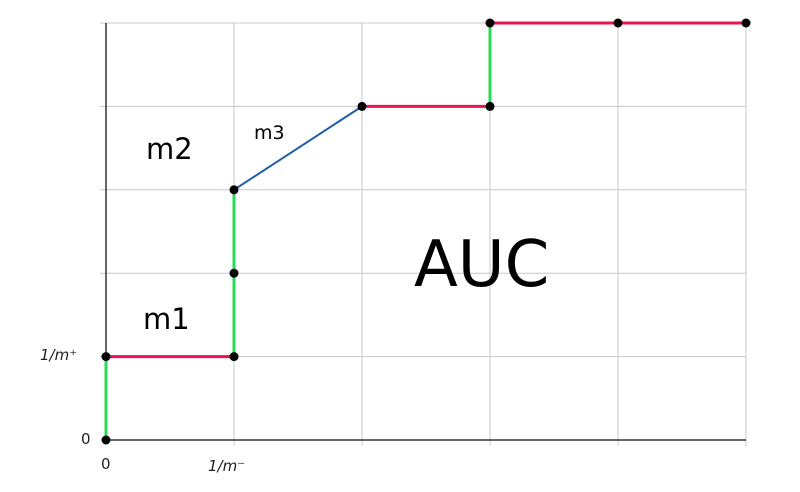  Describe the element at coordinates (227, 466) in the screenshot. I see `x-tick-1-over-m-minus: 1/m⁻` at that location.